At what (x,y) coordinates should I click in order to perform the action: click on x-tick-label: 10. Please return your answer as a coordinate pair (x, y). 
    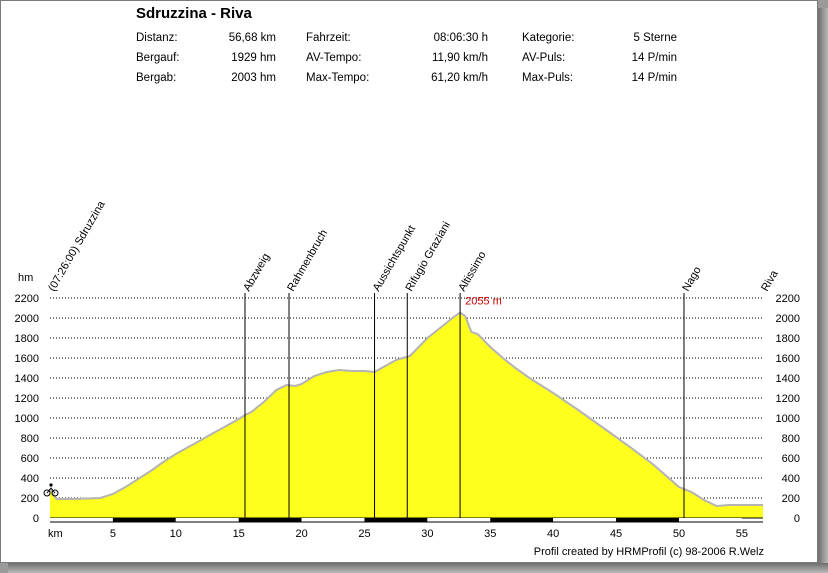
    Looking at the image, I should click on (176, 534).